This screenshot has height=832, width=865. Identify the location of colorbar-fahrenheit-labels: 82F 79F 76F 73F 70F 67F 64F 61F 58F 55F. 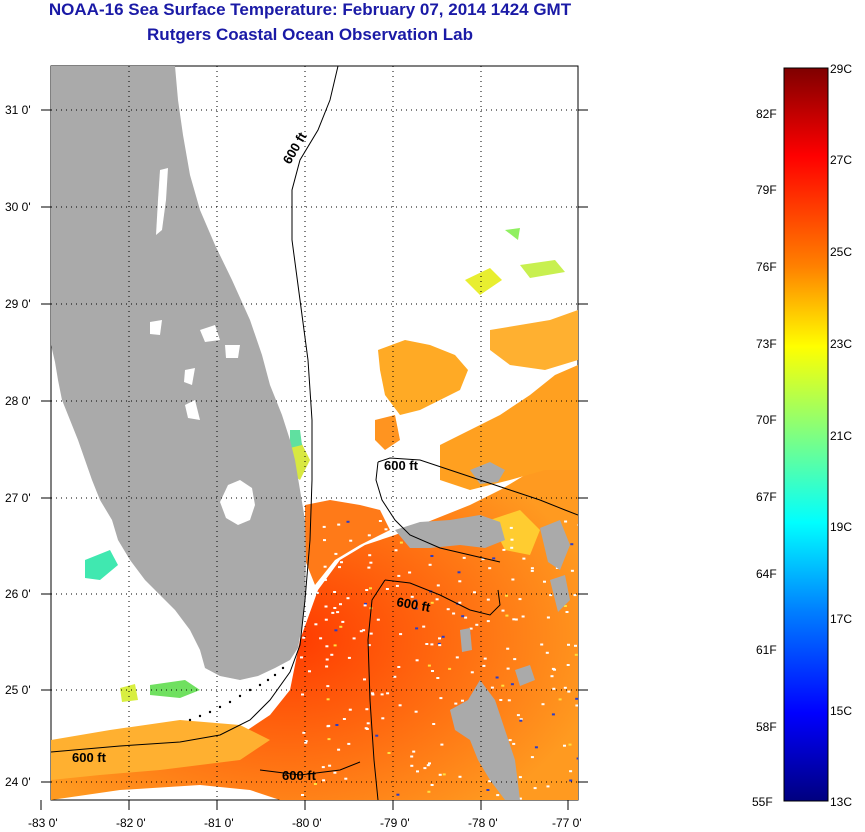
(764, 458).